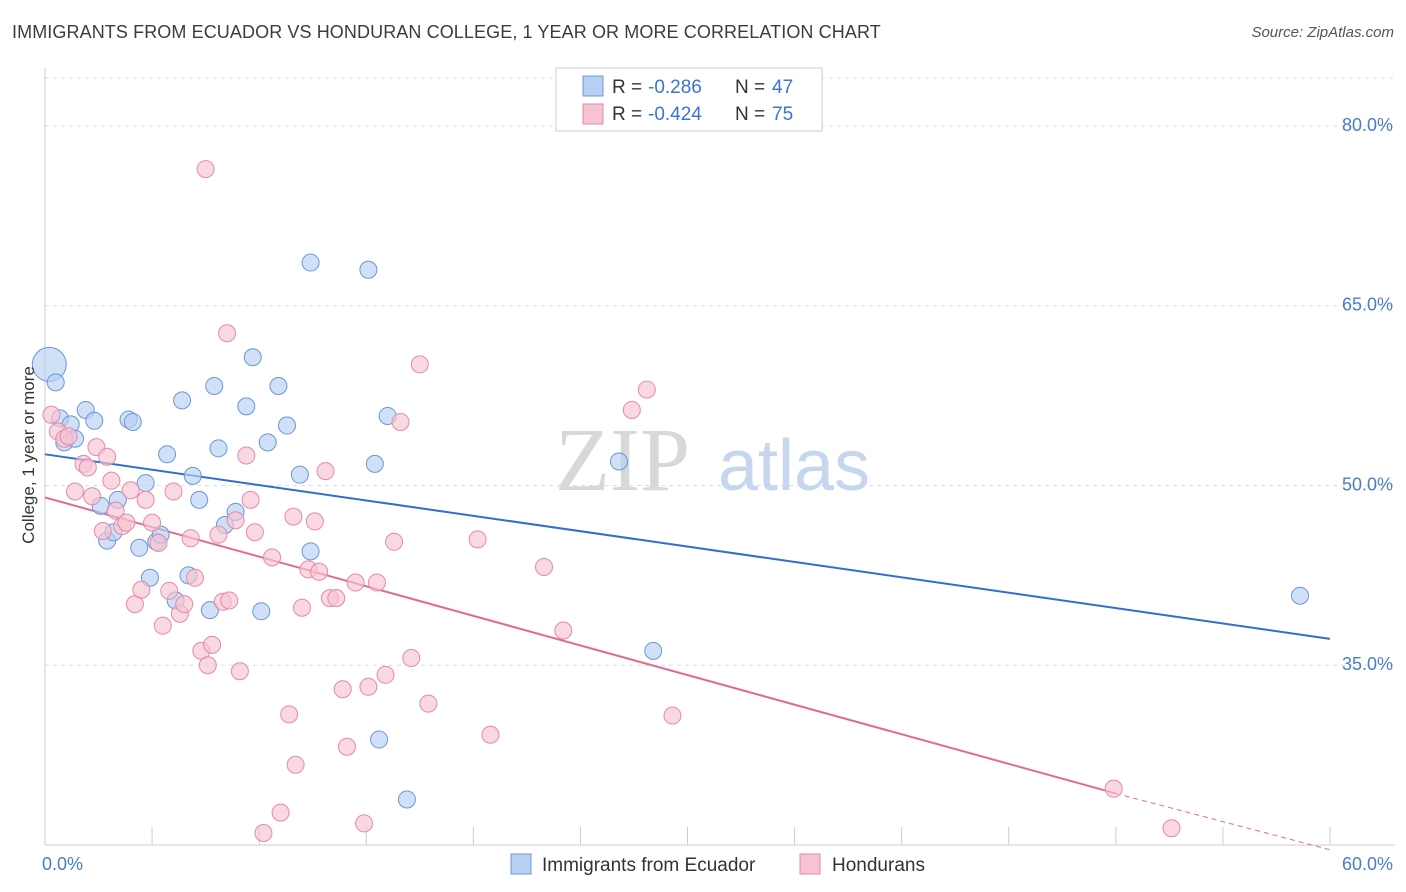  What do you see at coordinates (750, 114) in the screenshot?
I see `legend-n-label-hondurans: N =` at bounding box center [750, 114].